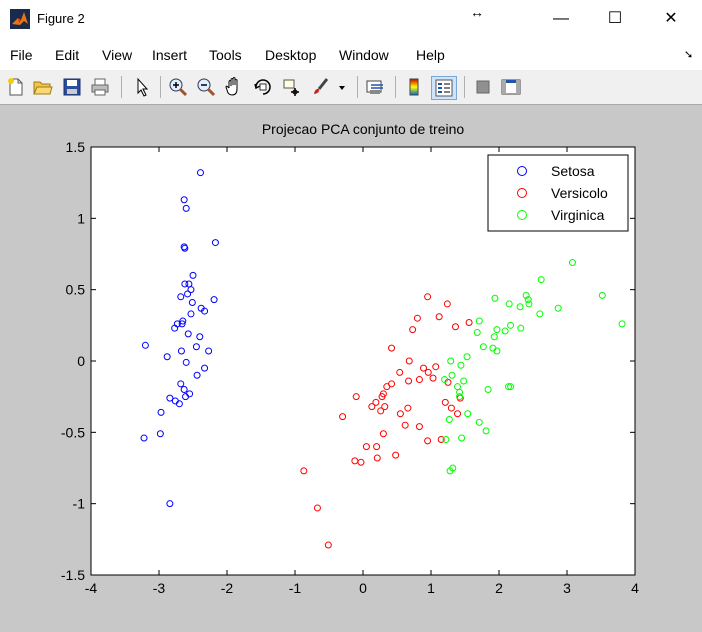 This screenshot has height=632, width=702. Describe the element at coordinates (561, 18) in the screenshot. I see `minimize-button: —` at that location.